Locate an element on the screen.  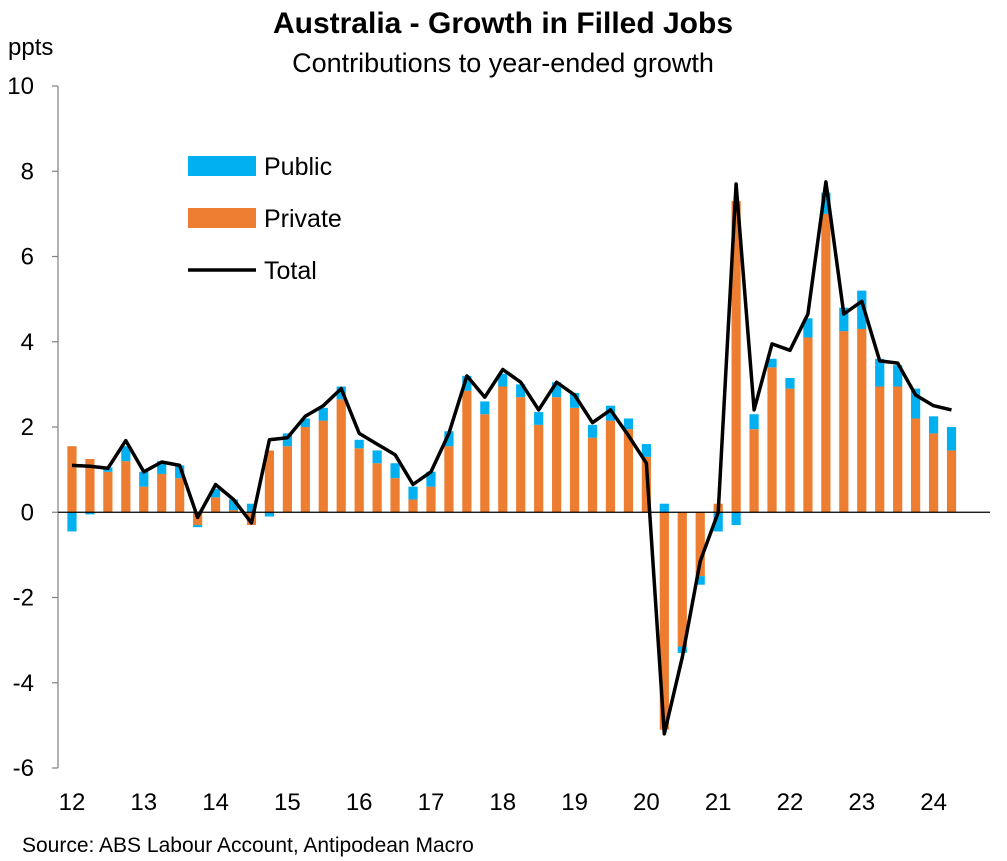
y-tick-label: -2 is located at coordinates (23, 598).